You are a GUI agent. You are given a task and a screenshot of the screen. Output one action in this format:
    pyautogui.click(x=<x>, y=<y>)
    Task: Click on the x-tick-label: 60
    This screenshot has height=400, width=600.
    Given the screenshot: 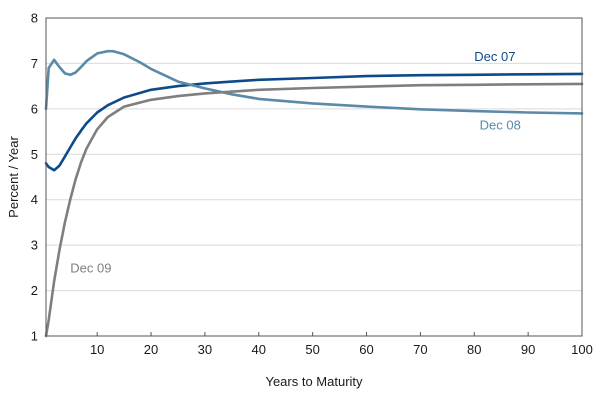 What is the action you would take?
    pyautogui.click(x=366, y=349)
    